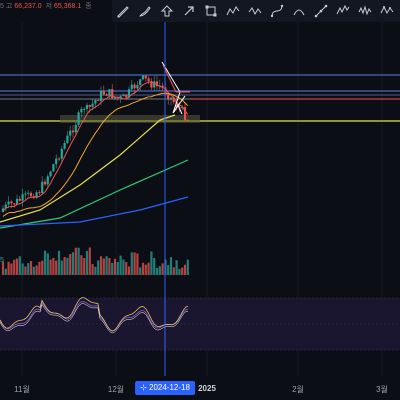 Image resolution: width=400 pixels, height=400 pixels. What do you see at coordinates (298, 389) in the screenshot?
I see `x-tick-label: 2월` at bounding box center [298, 389].